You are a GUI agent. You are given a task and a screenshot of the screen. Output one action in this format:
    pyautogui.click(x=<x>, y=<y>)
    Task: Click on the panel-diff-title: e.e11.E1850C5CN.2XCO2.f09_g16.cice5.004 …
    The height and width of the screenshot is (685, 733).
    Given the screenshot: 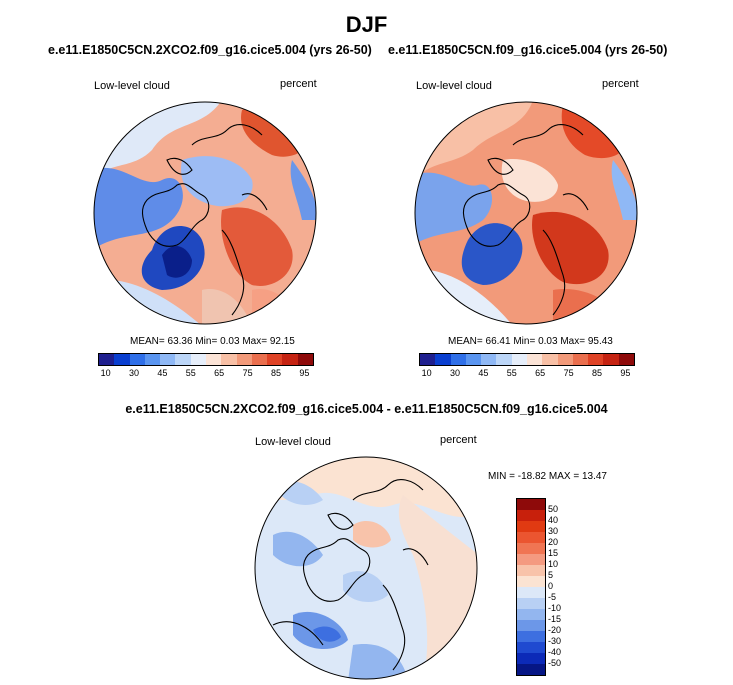 What is the action you would take?
    pyautogui.click(x=366, y=409)
    